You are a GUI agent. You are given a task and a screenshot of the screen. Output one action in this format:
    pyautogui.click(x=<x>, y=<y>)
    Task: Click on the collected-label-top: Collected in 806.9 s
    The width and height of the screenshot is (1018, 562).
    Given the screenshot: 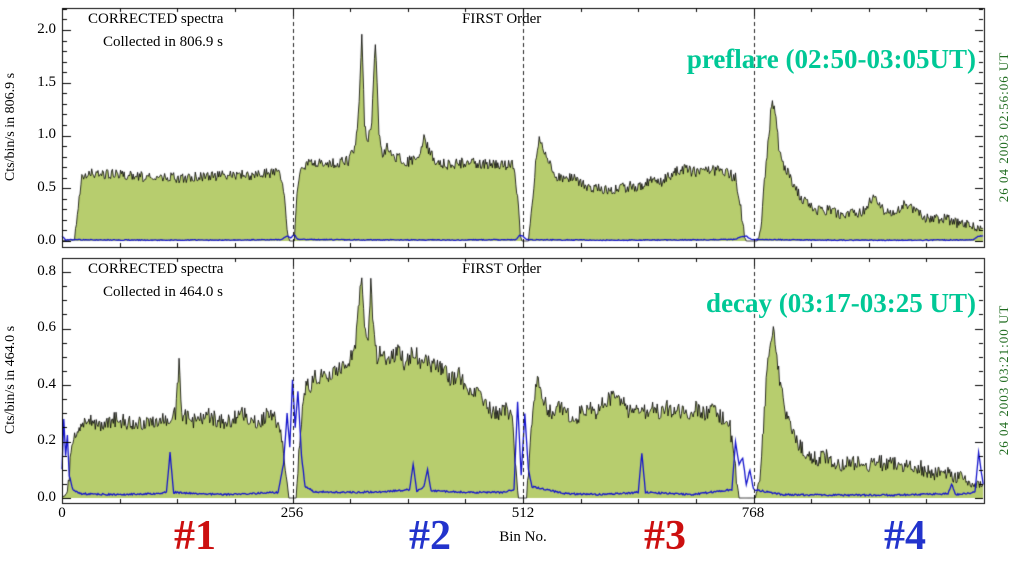 What is the action you would take?
    pyautogui.click(x=163, y=42)
    